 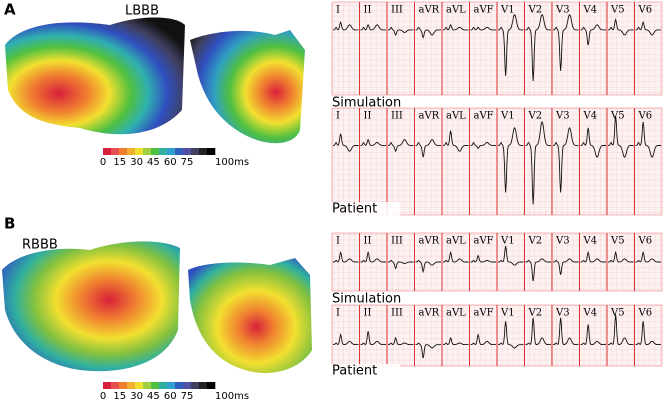 What do you see at coordinates (232, 162) in the screenshot?
I see `colorbar-tick-label: 100ms` at bounding box center [232, 162].